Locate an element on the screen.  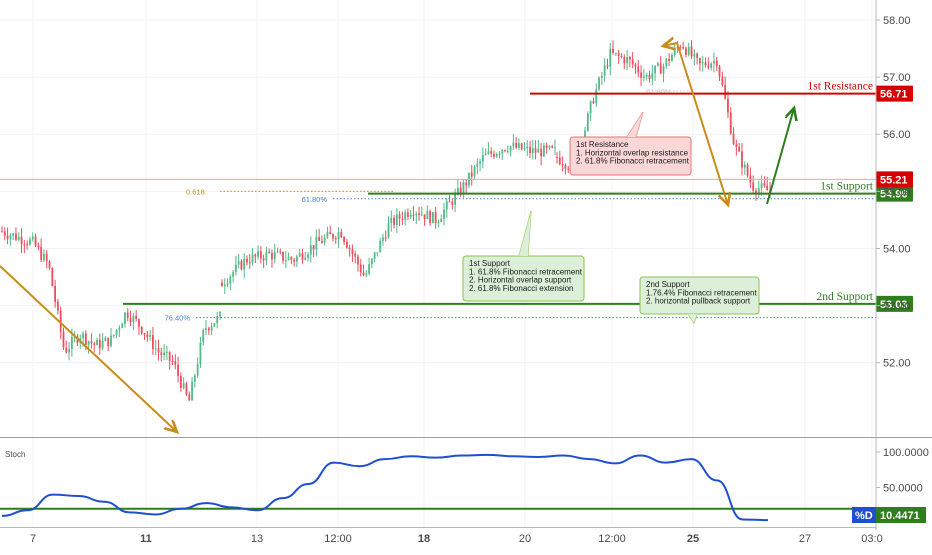
level-label: 1st Support is located at coordinates (847, 187).